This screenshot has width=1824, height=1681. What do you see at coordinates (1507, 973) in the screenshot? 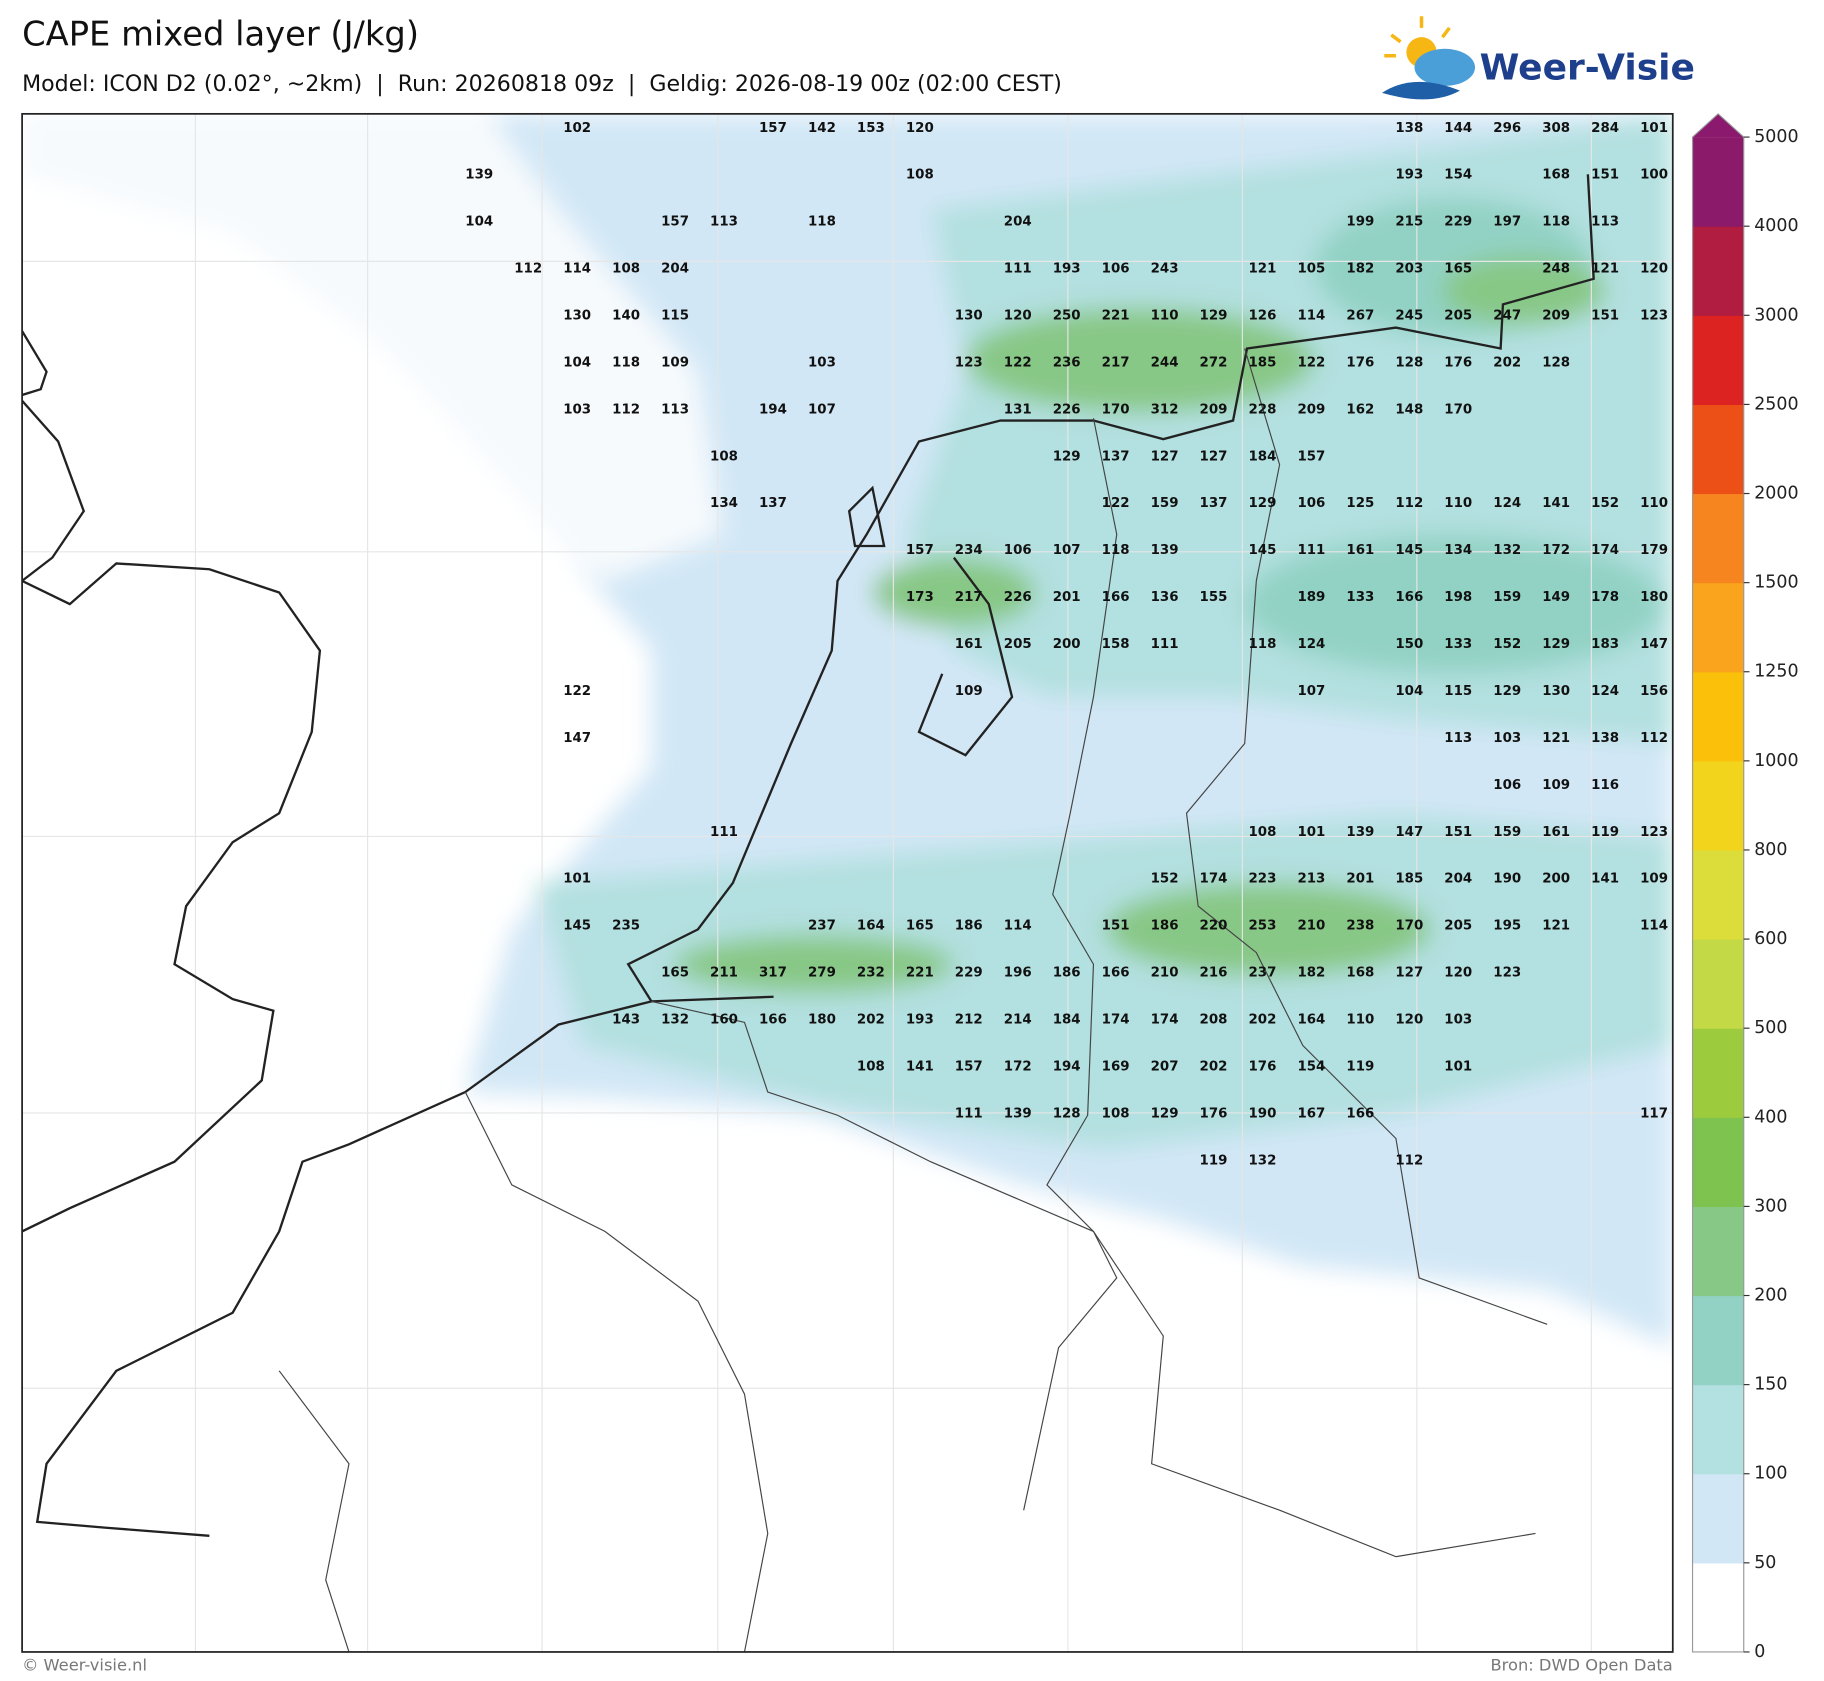
I see `cape-label: 123` at bounding box center [1507, 973].